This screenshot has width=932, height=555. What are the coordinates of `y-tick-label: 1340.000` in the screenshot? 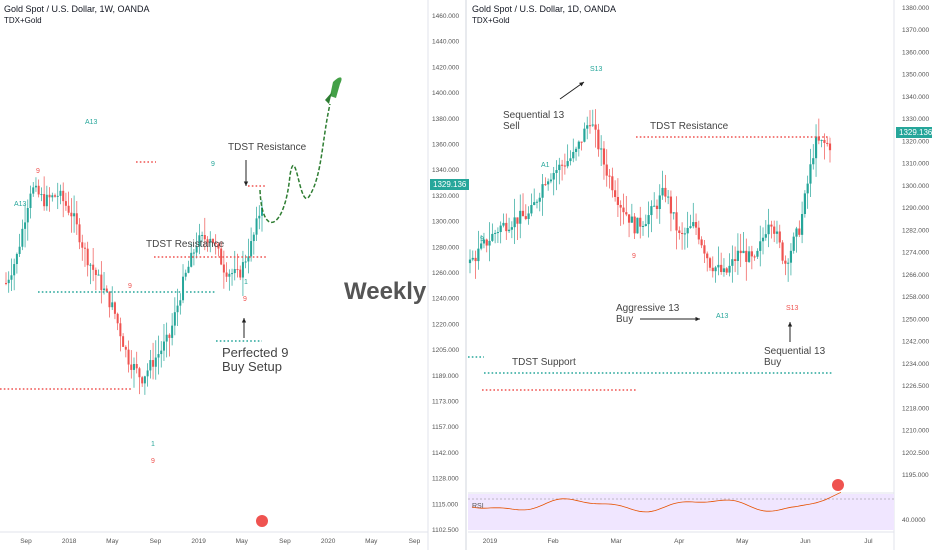 It's located at (445, 170).